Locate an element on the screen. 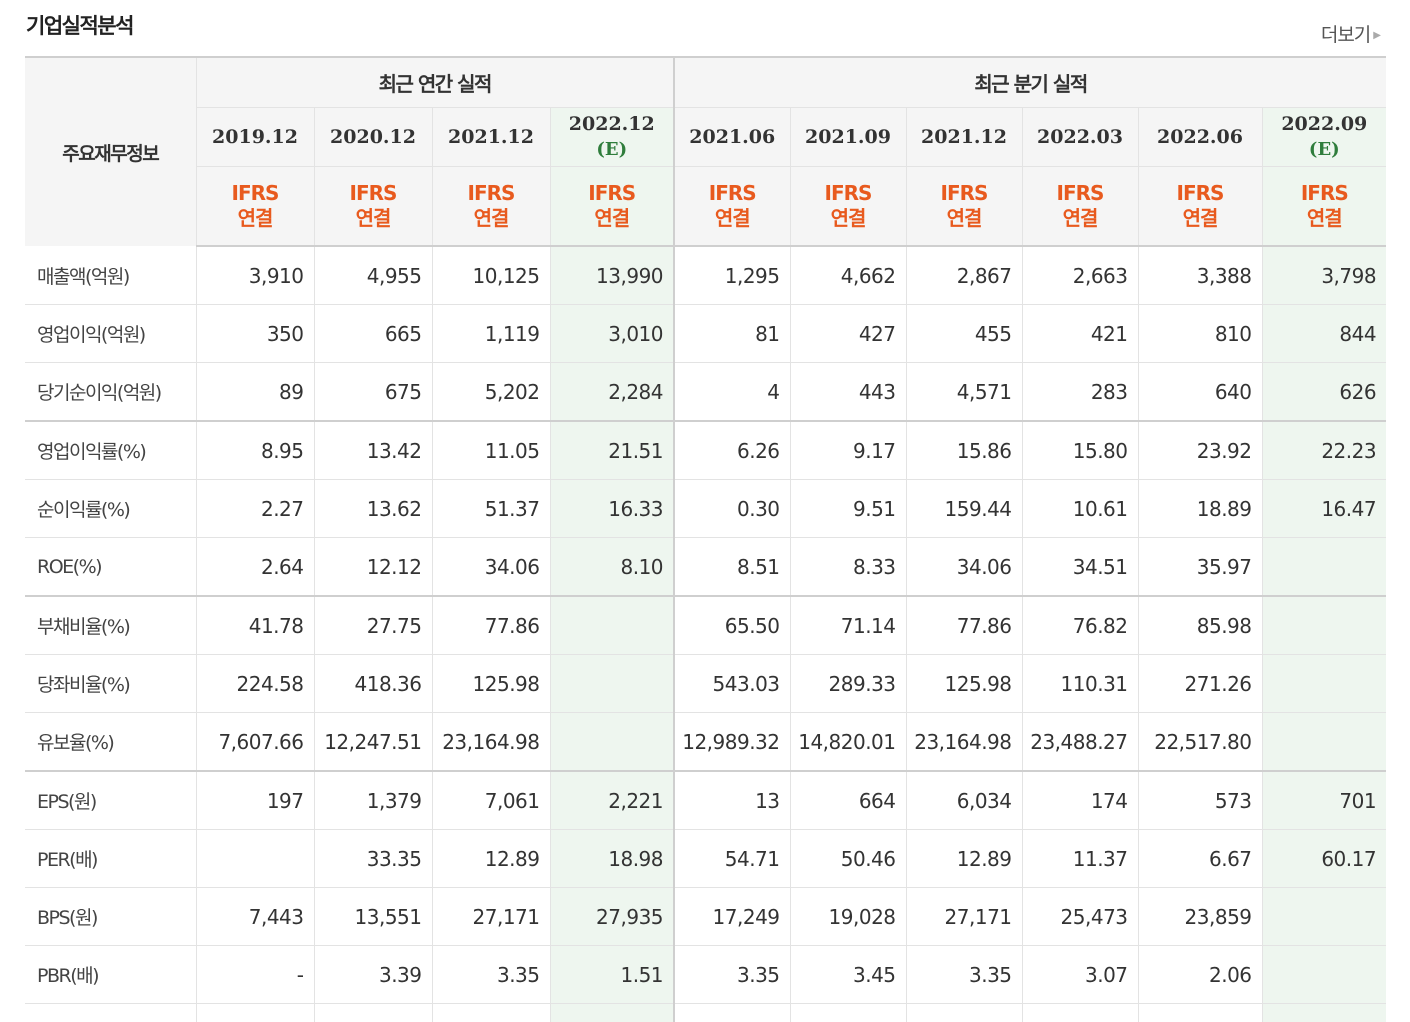  value-cell: 34.06 is located at coordinates (964, 567).